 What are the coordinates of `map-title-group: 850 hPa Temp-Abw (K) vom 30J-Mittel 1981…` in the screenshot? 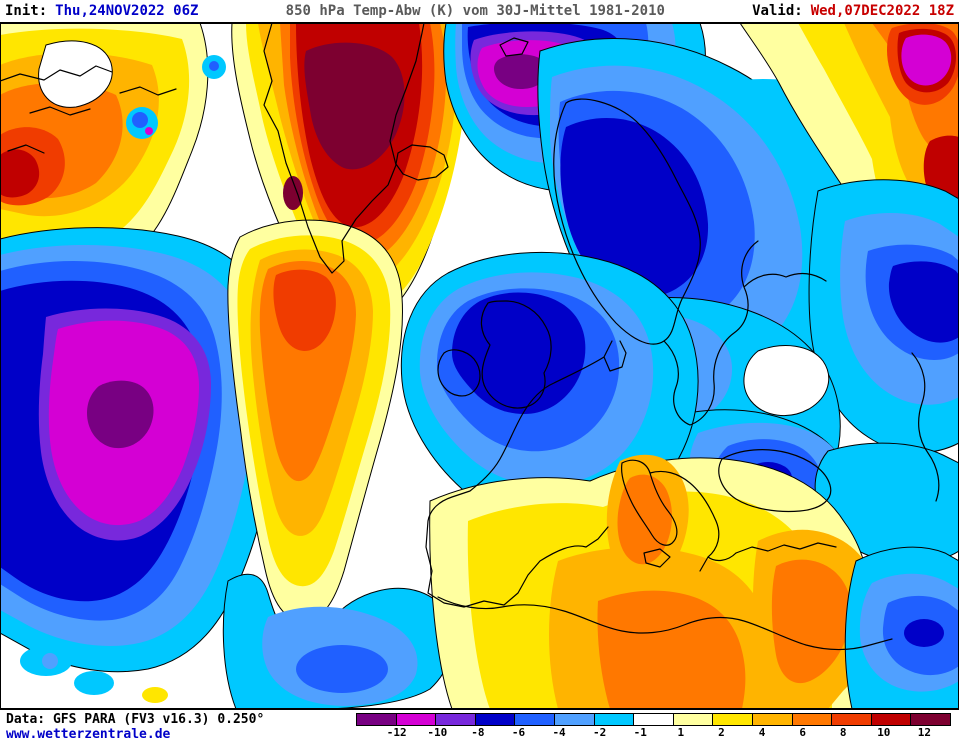 It's located at (475, 11).